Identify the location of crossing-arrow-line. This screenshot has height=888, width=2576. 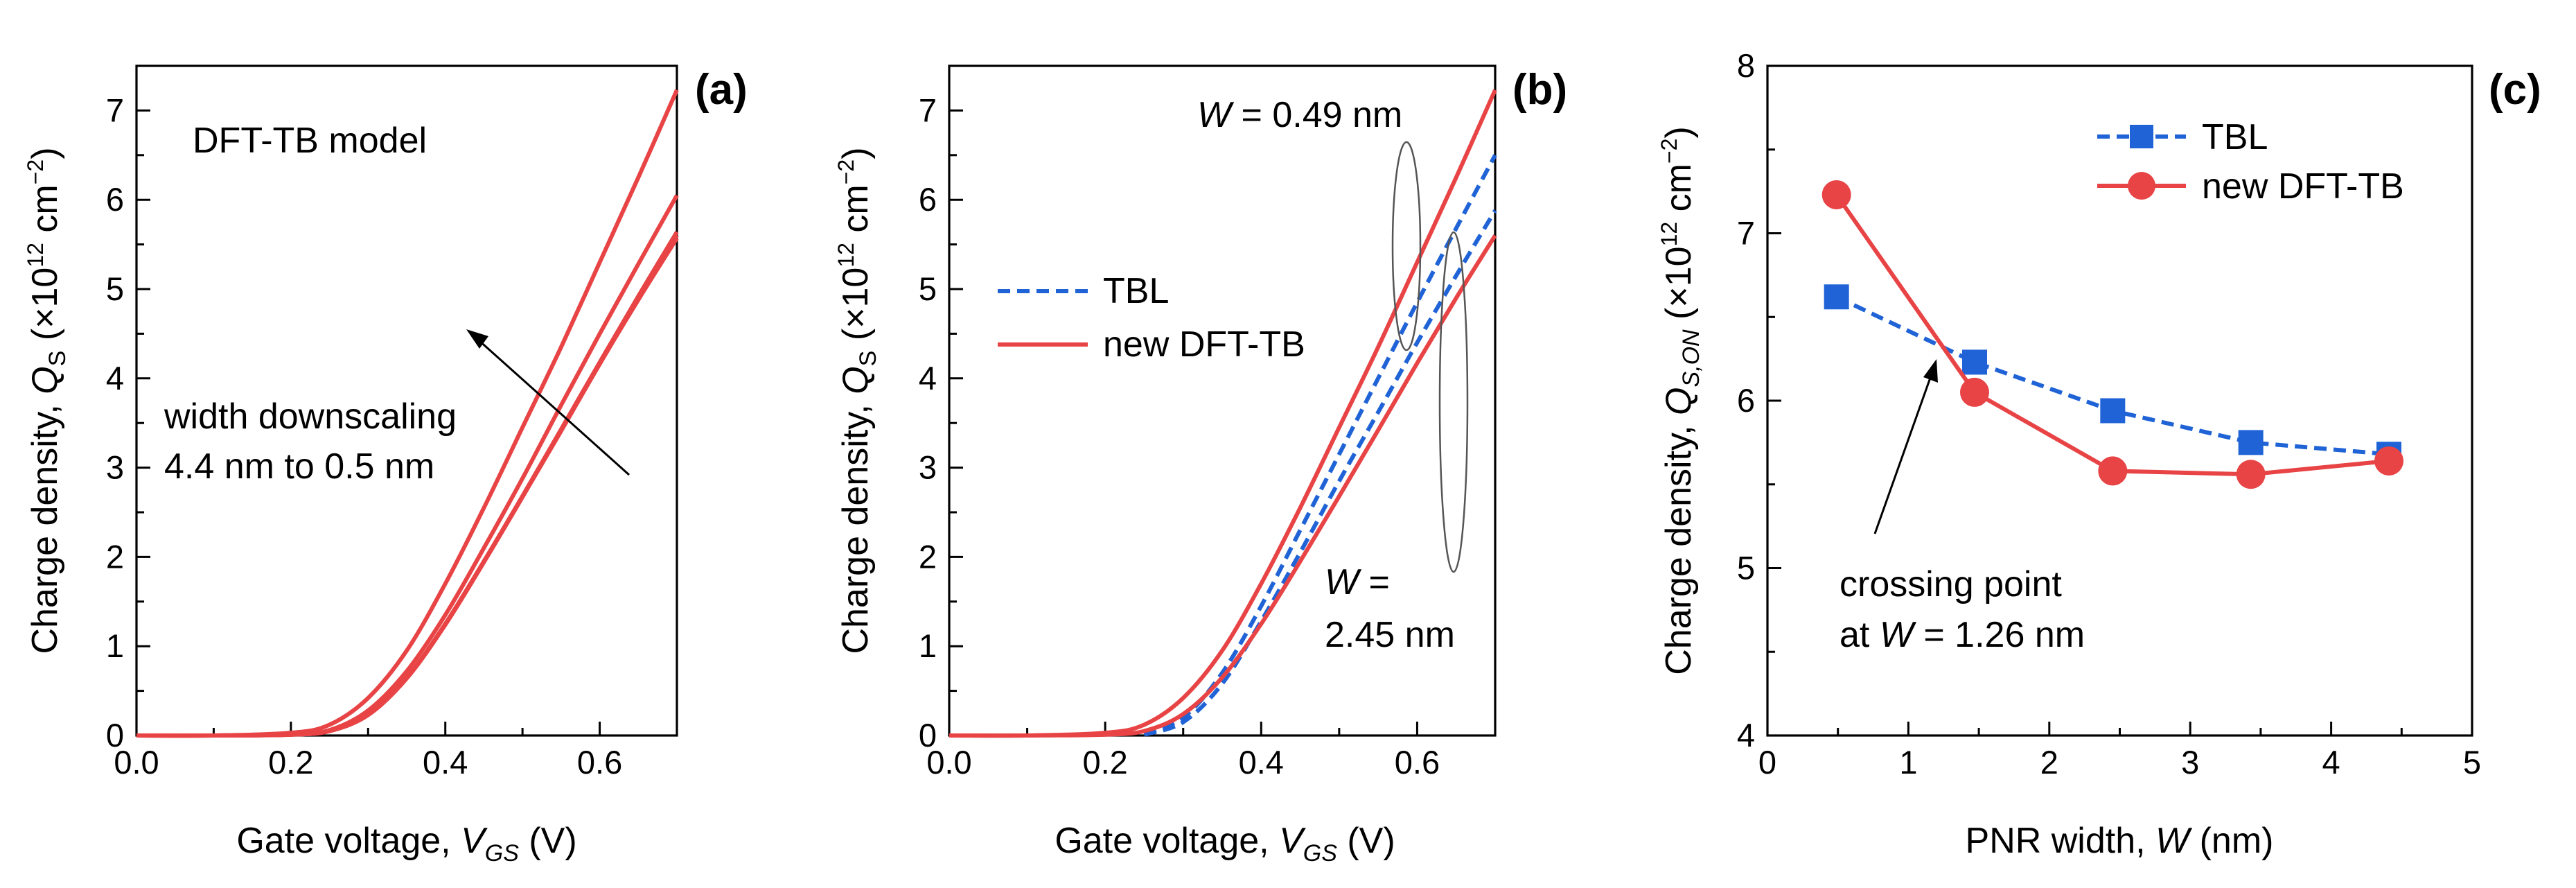
(1902, 455).